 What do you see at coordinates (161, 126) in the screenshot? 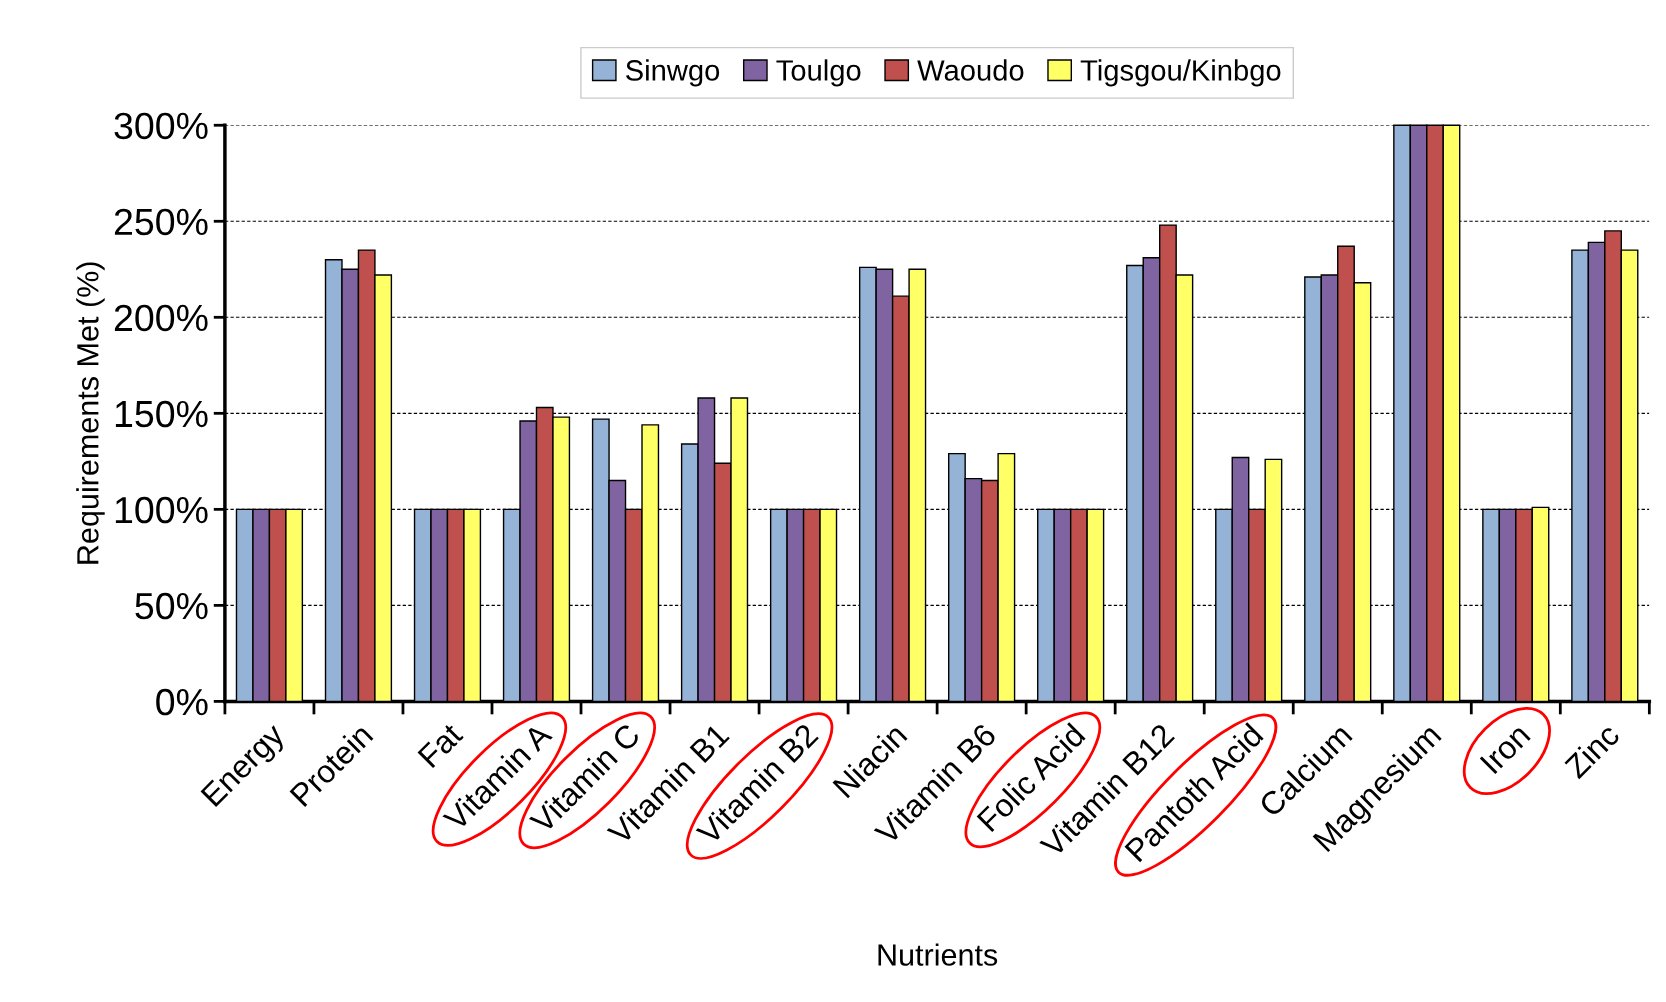
I see `y-tick-label: 300%` at bounding box center [161, 126].